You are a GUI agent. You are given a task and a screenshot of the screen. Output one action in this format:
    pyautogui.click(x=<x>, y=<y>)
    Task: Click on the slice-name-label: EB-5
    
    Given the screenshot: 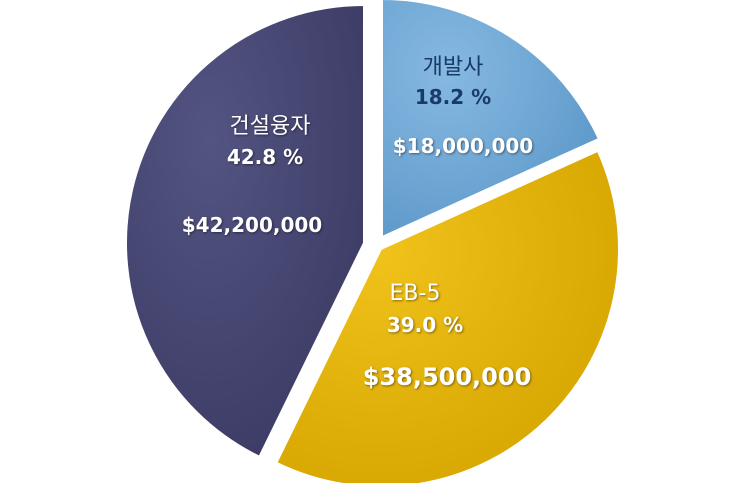 What is the action you would take?
    pyautogui.click(x=415, y=293)
    